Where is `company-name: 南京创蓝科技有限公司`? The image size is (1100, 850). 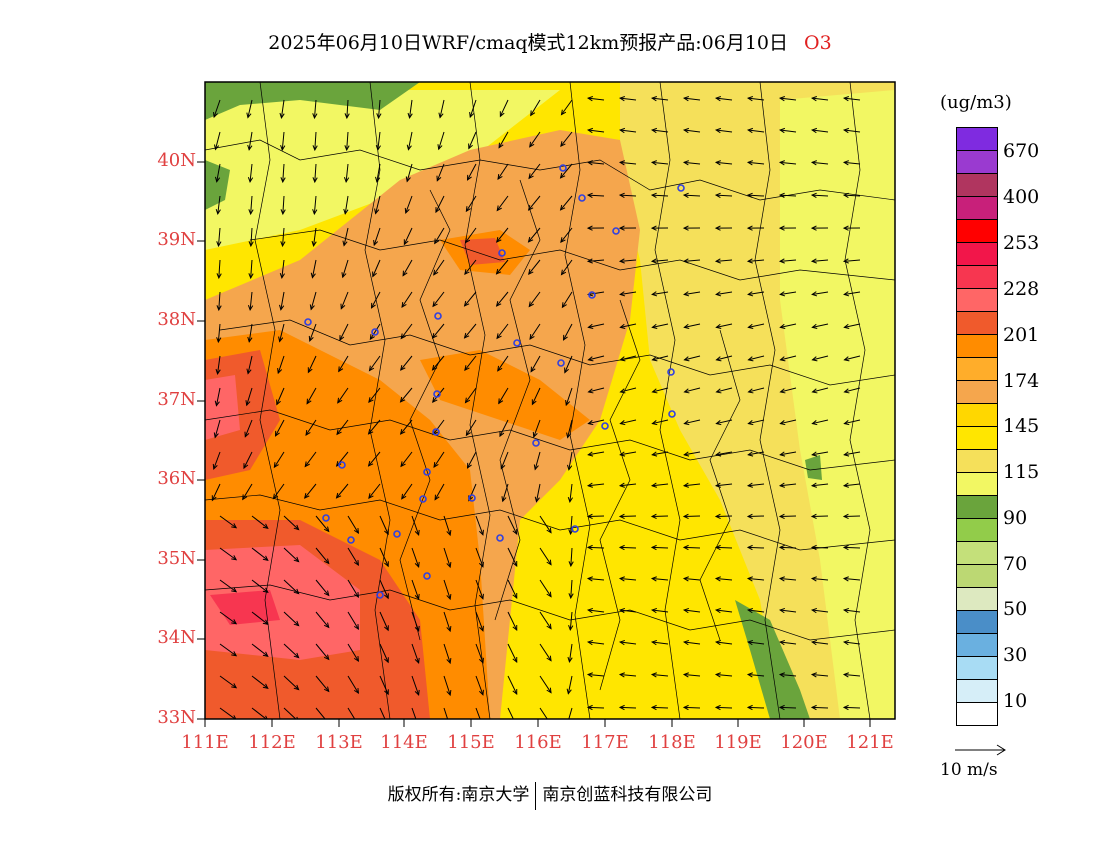
company-name: 南京创蓝科技有限公司 is located at coordinates (627, 795).